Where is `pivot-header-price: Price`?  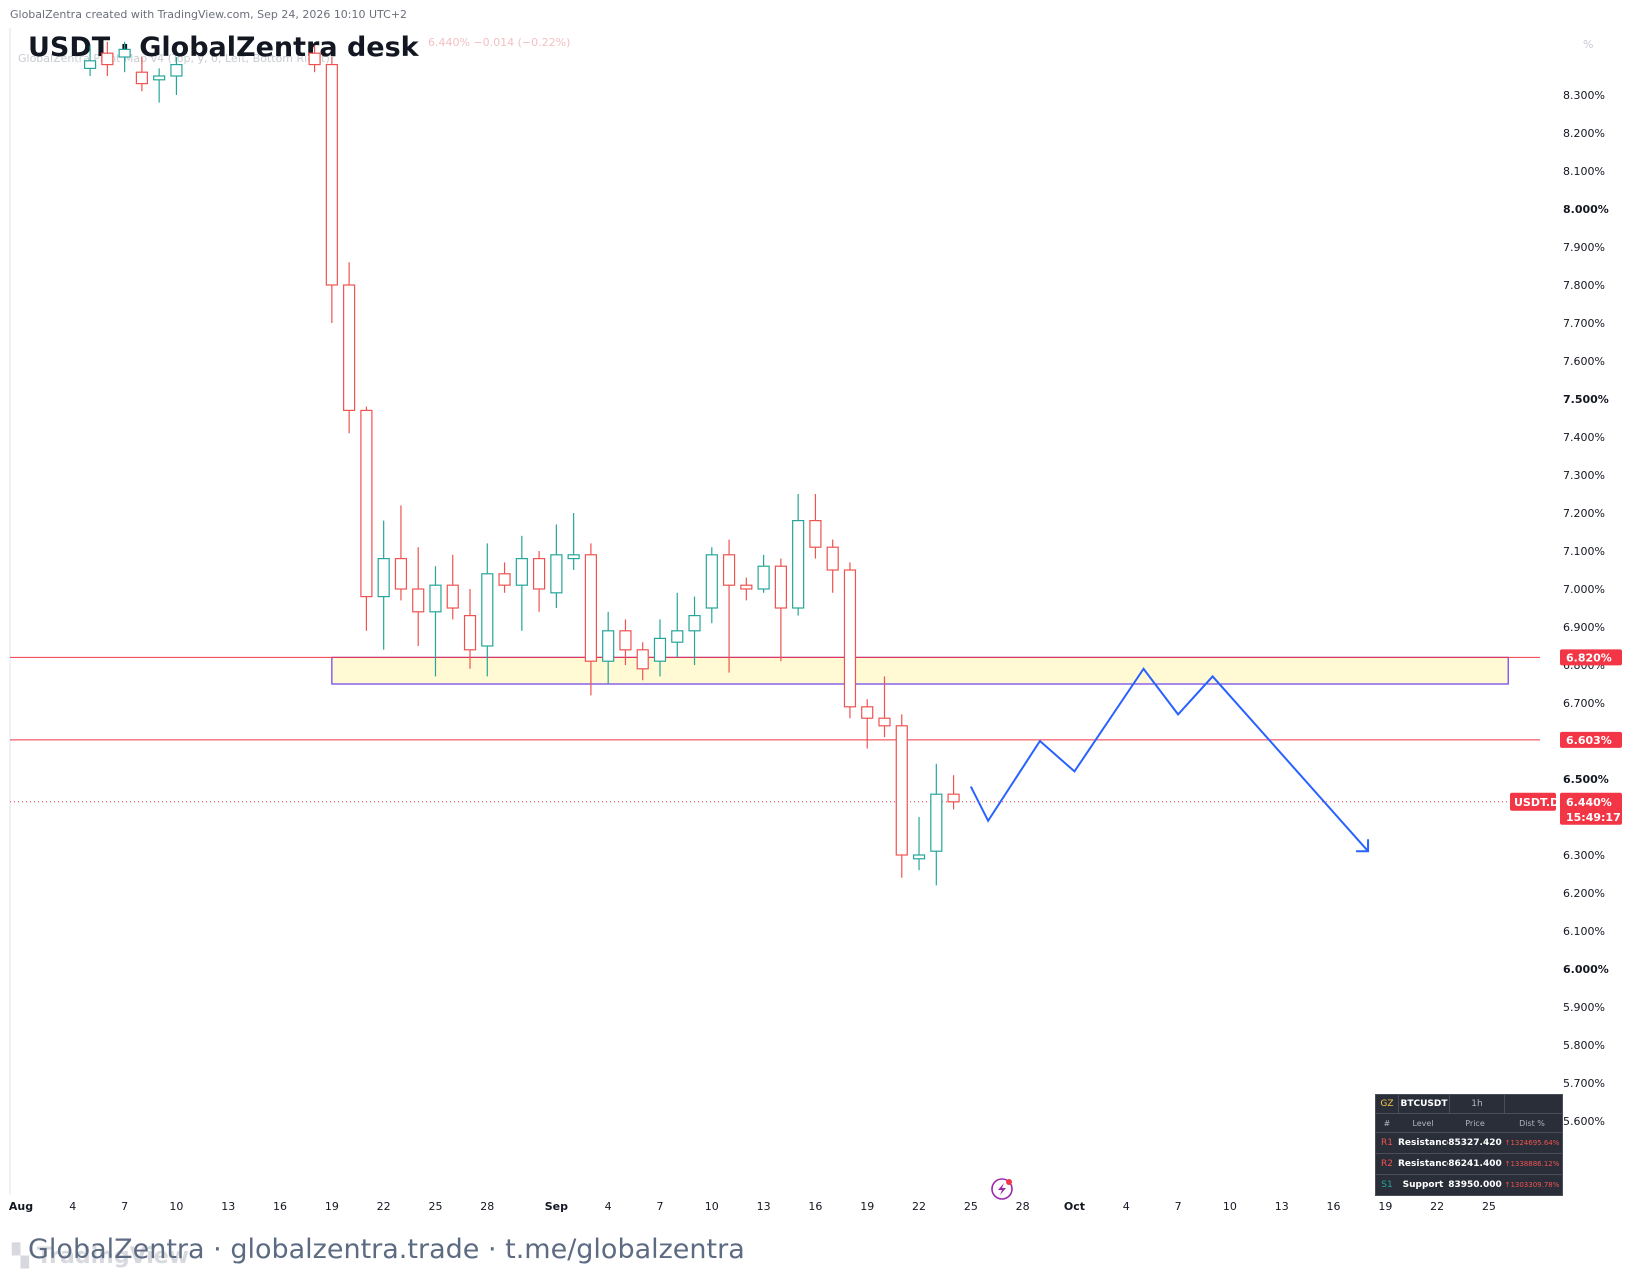 pivot-header-price: Price is located at coordinates (1475, 1123).